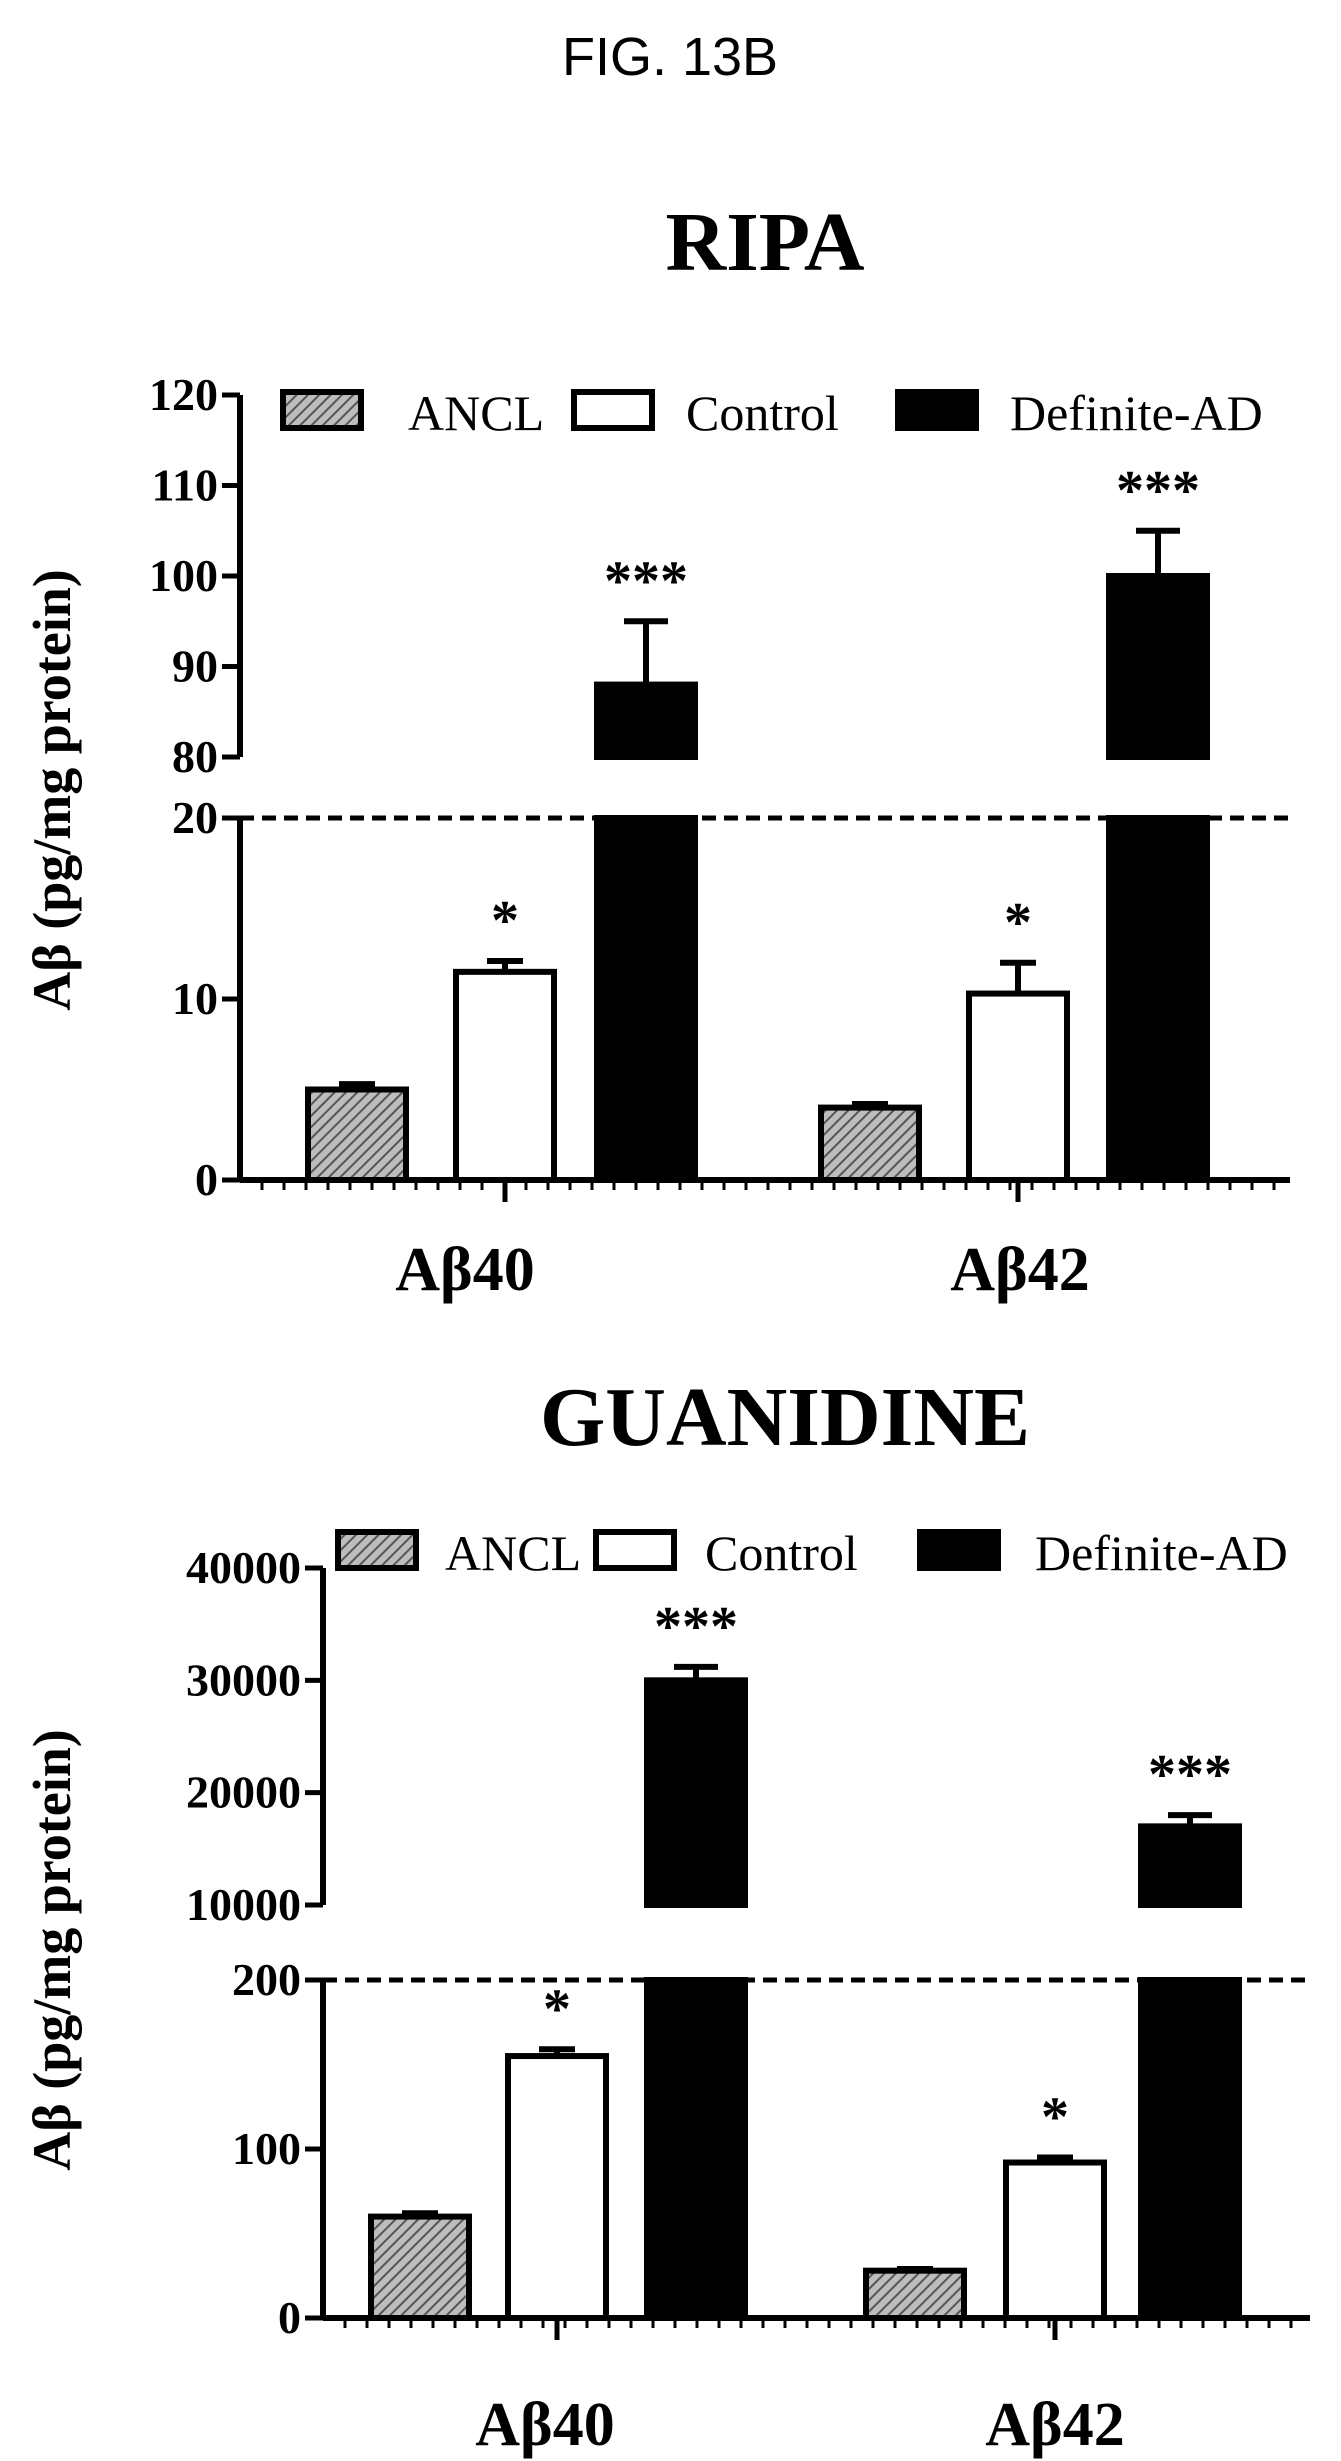 This screenshot has height=2461, width=1341. I want to click on y-tick-label: 10, so click(195, 998).